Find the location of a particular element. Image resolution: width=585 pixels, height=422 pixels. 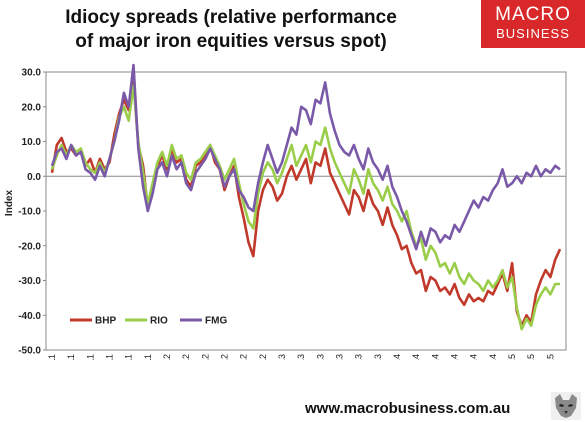

footer-url: www.macrobusiness.com.au is located at coordinates (408, 408).